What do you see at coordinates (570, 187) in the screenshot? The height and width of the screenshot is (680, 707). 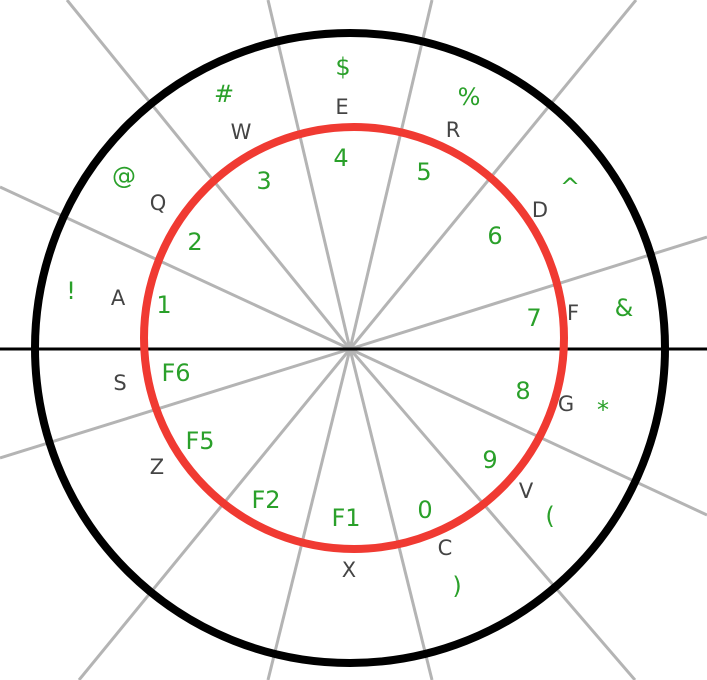 I see `symbol-label-caret: ^` at bounding box center [570, 187].